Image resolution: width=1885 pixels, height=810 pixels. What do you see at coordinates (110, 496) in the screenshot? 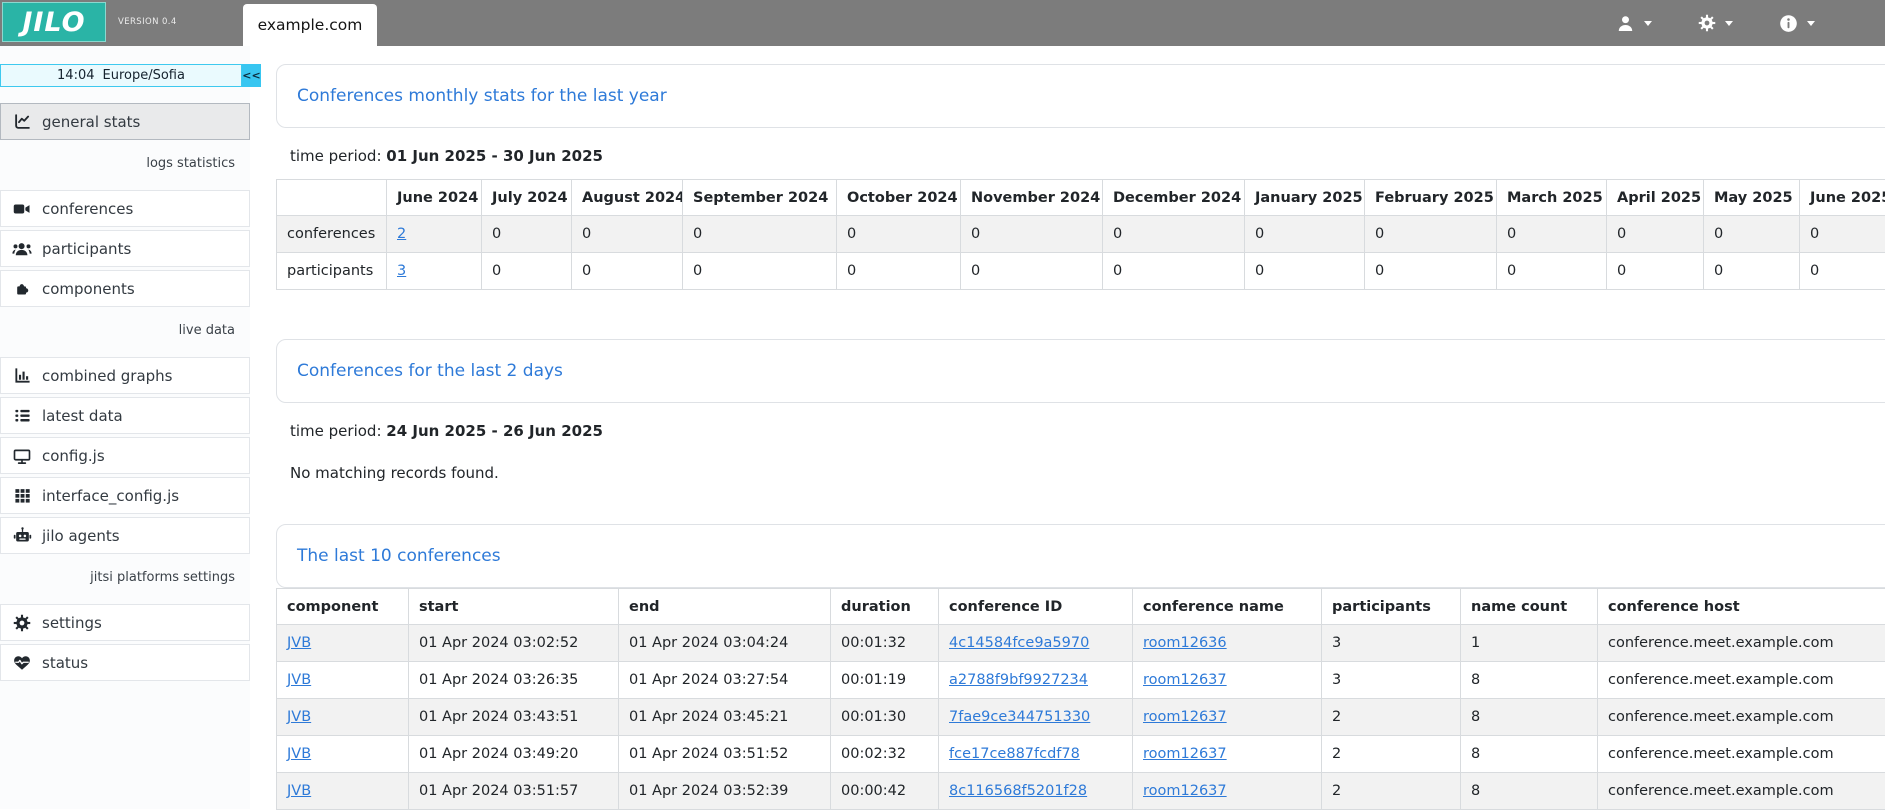
I see `sidebar-item-label: interface_config.js` at bounding box center [110, 496].